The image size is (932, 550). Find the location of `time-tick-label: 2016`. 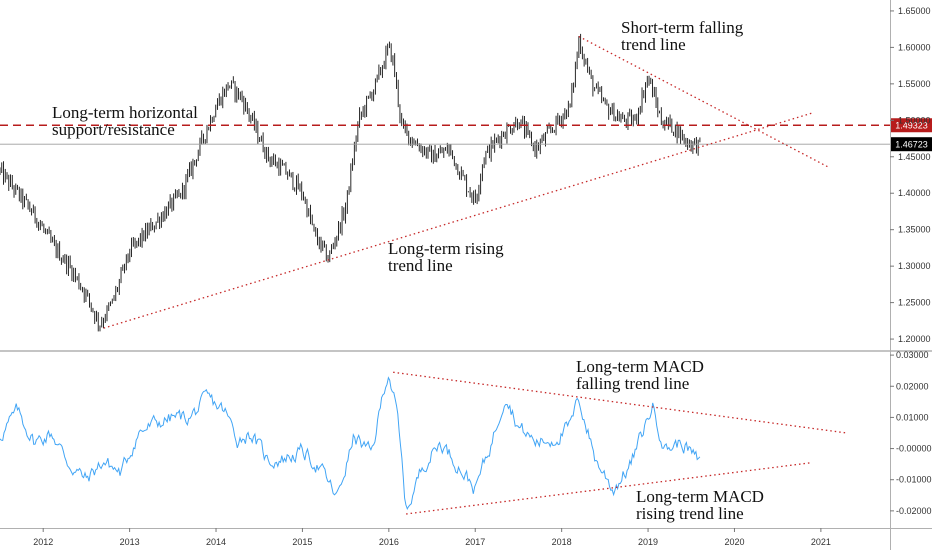

time-tick-label: 2016 is located at coordinates (389, 542).